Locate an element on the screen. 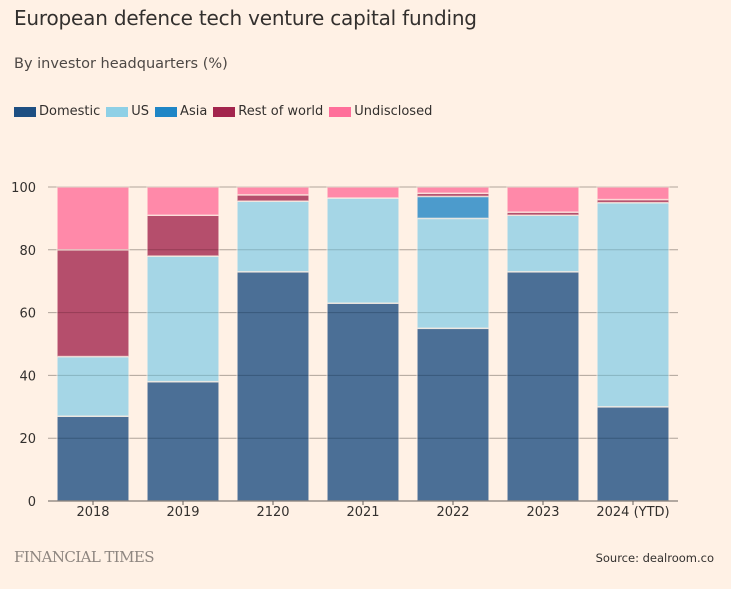  legend-label: Undisclosed is located at coordinates (393, 111).